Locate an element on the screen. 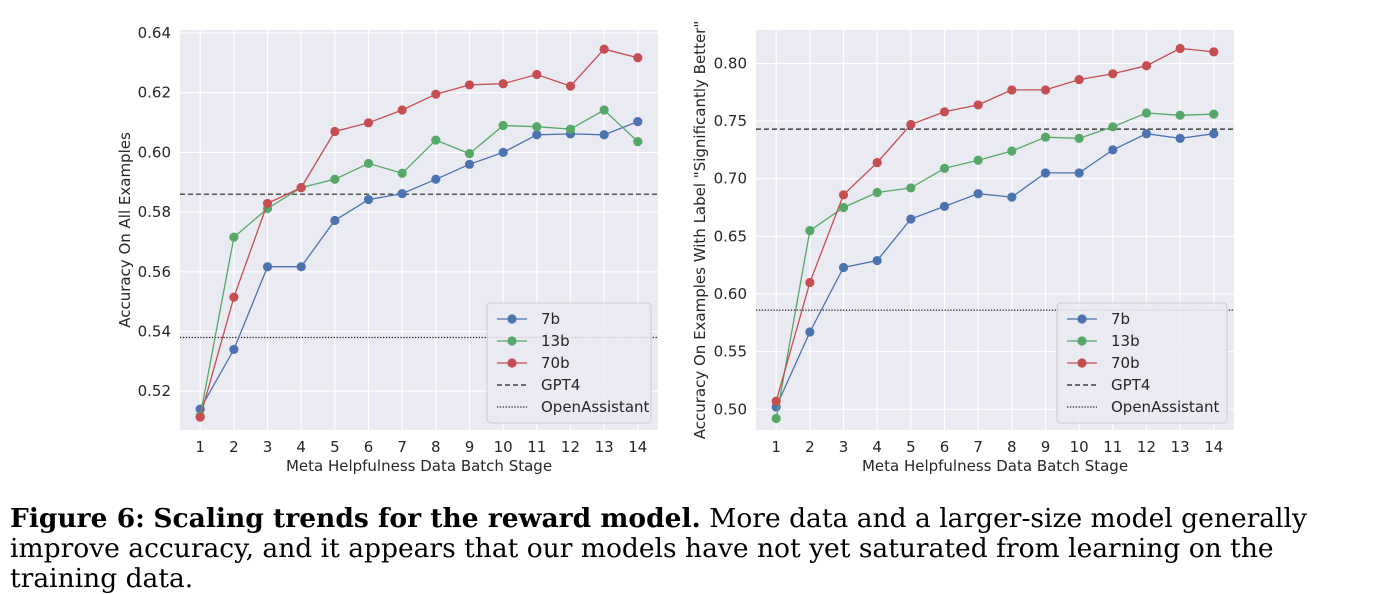 Image resolution: width=1391 pixels, height=594 pixels. y-tick-label: 0.62 is located at coordinates (154, 93).